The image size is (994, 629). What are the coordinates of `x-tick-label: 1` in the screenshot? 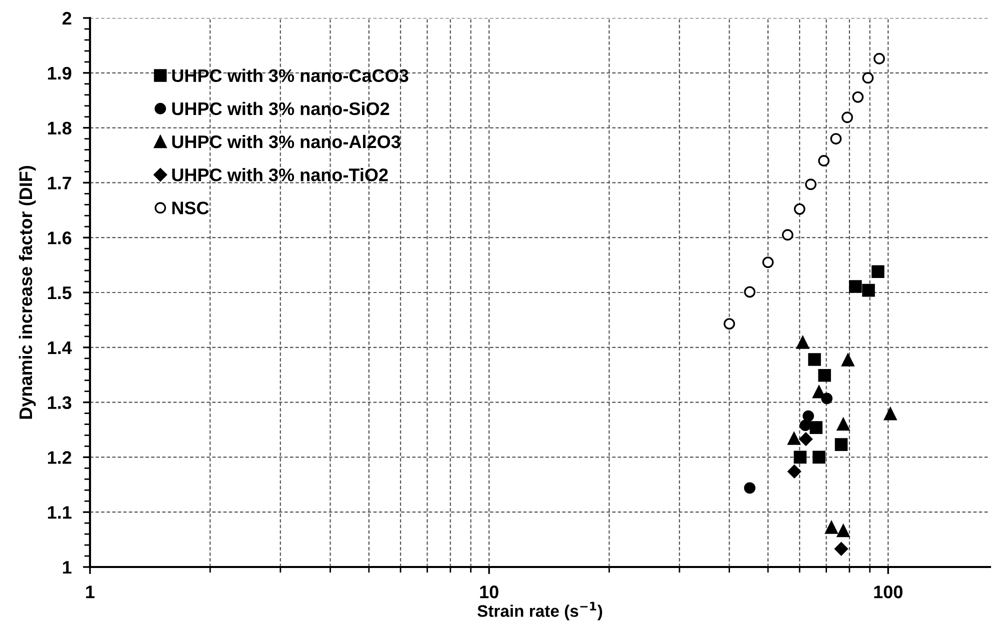 It's located at (90, 592).